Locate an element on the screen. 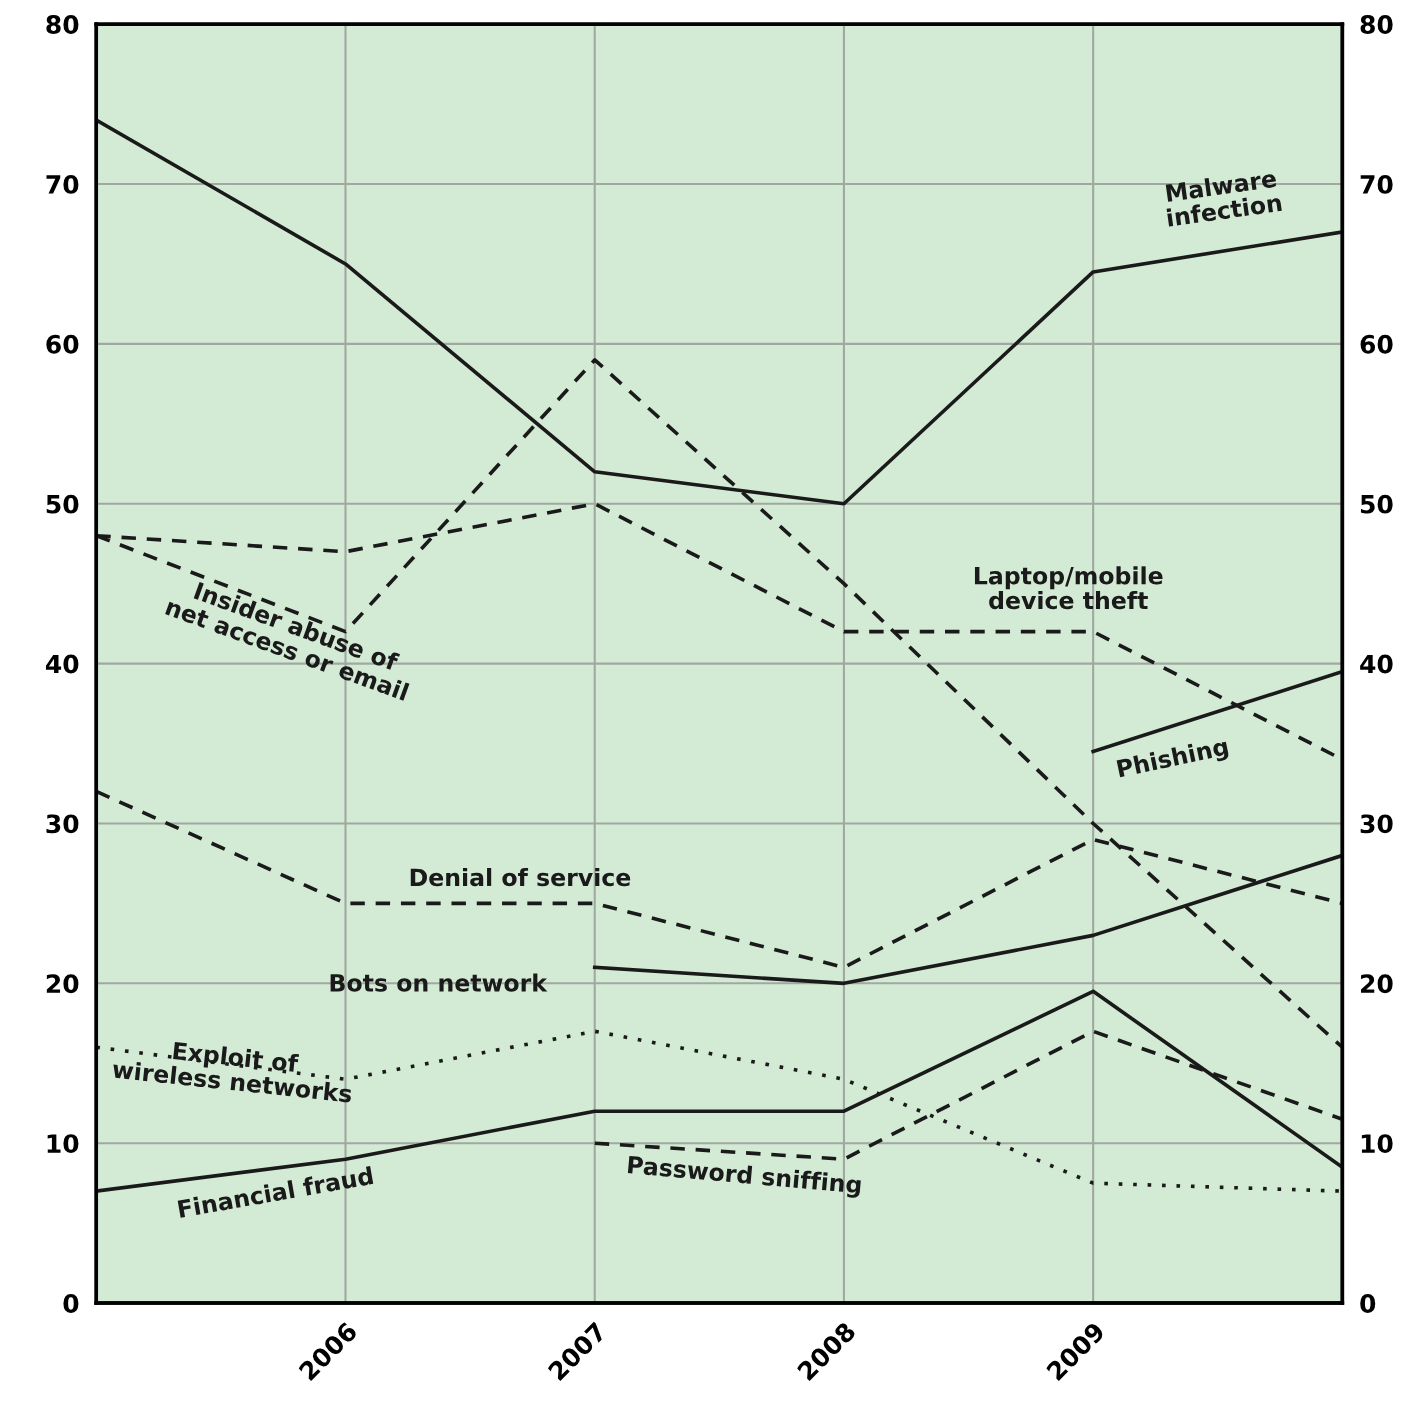  y-tick-label: 60 is located at coordinates (62, 344).